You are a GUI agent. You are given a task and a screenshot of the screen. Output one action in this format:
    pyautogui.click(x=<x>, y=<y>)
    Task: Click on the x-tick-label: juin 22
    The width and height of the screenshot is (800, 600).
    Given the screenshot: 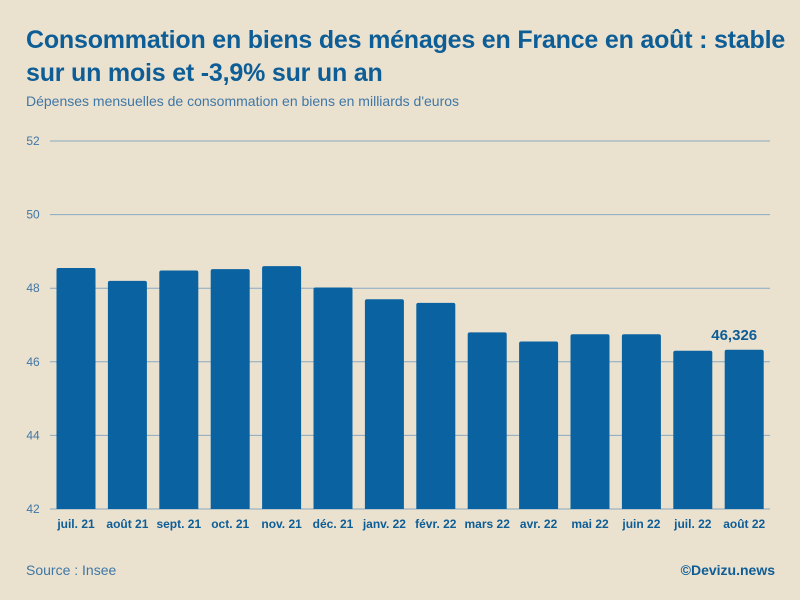 What is the action you would take?
    pyautogui.click(x=640, y=524)
    